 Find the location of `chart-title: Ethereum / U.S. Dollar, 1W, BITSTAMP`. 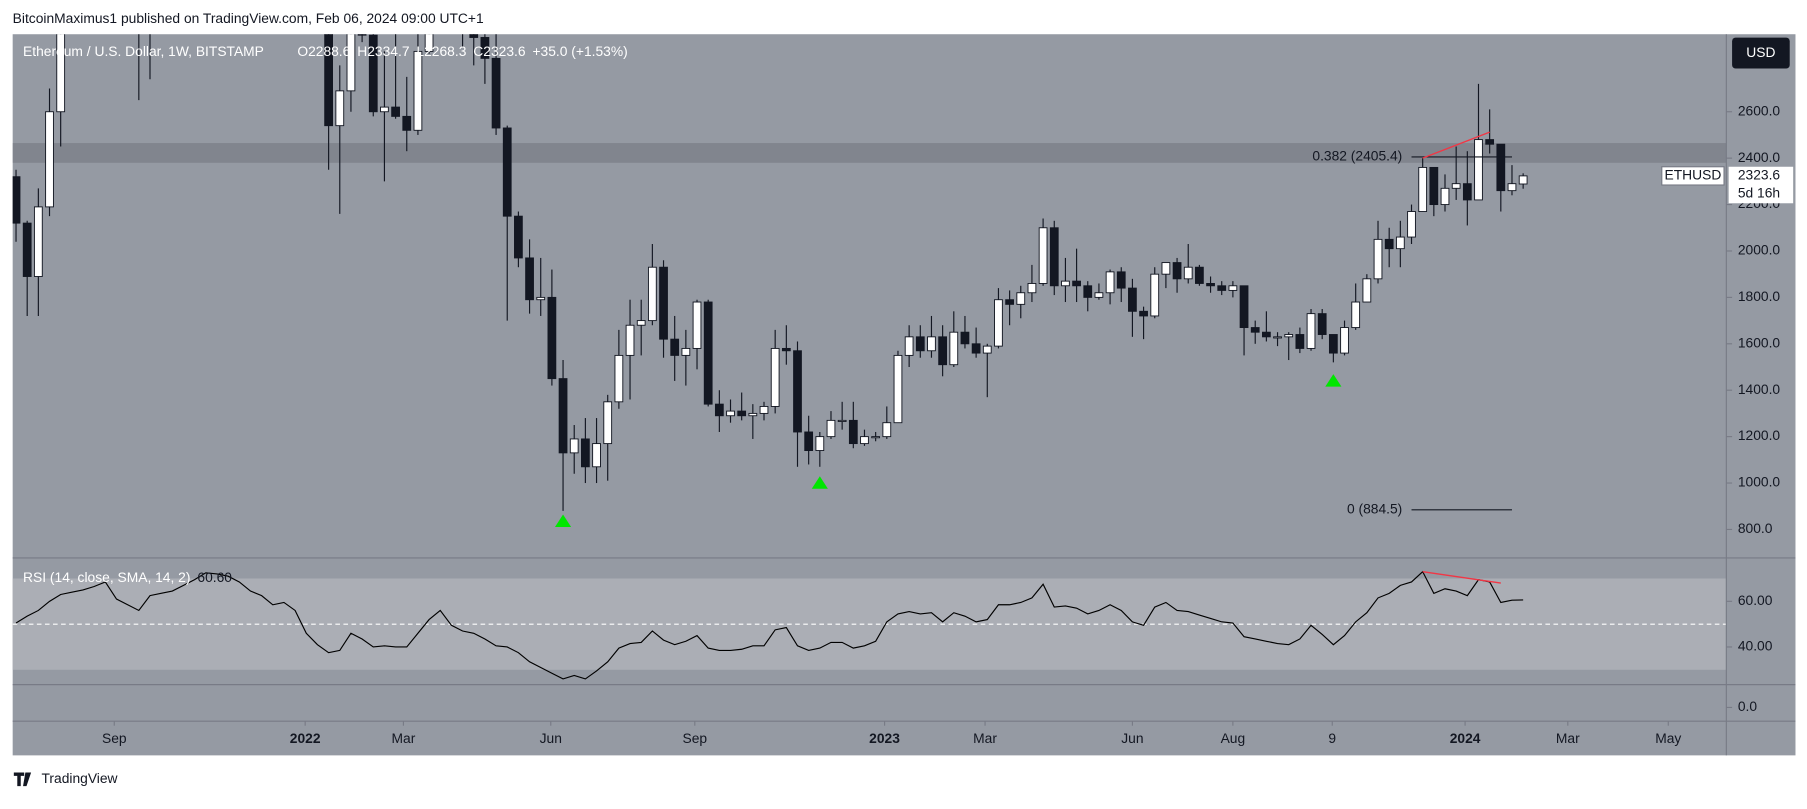

chart-title: Ethereum / U.S. Dollar, 1W, BITSTAMP is located at coordinates (143, 51).